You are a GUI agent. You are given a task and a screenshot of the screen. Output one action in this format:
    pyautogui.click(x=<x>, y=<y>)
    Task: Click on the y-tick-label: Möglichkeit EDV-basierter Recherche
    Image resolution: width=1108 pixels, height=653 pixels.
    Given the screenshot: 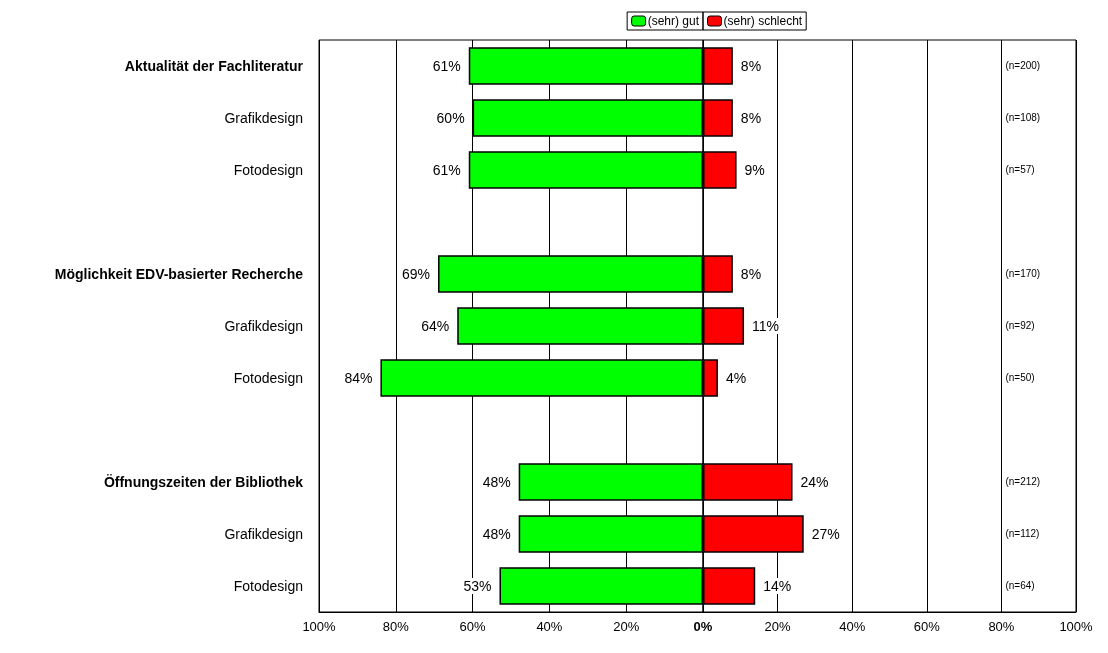 What is the action you would take?
    pyautogui.click(x=179, y=274)
    